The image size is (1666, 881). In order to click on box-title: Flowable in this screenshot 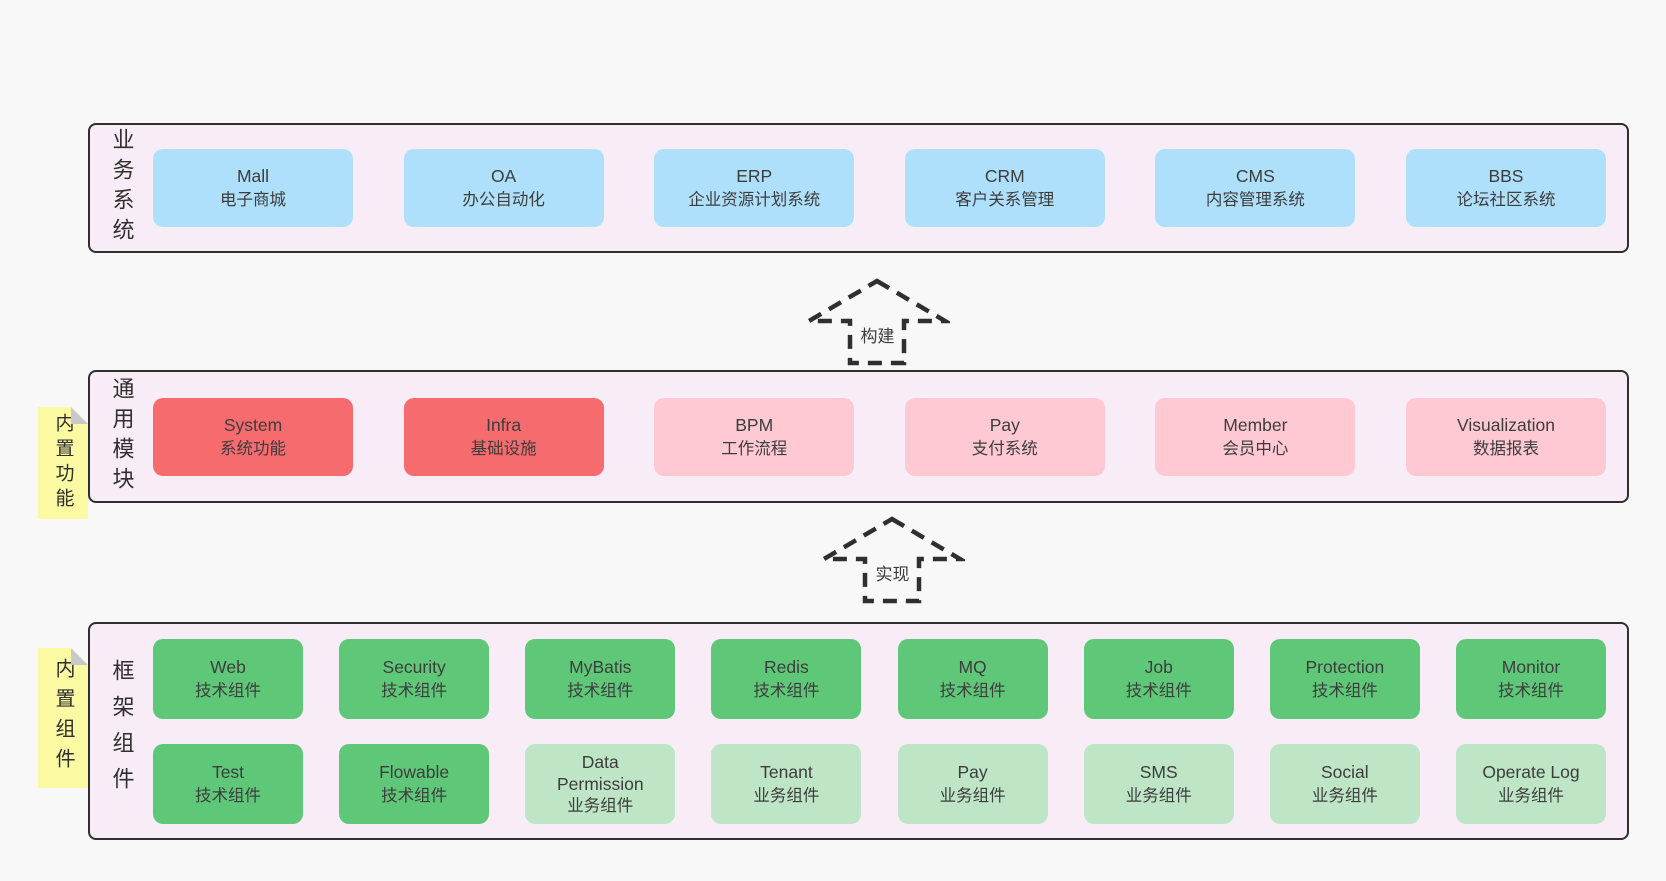, I will do `click(414, 771)`.